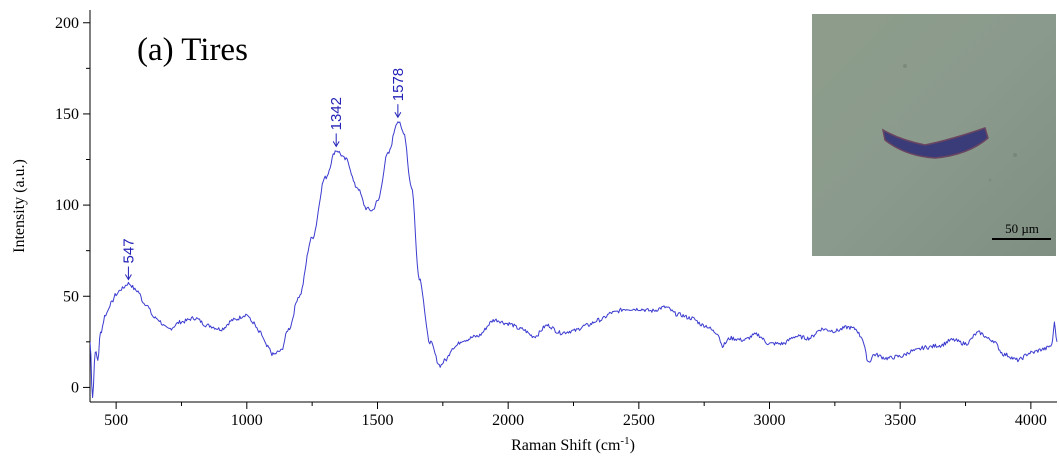 The image size is (1059, 463). I want to click on y-axis-label: Intensity (a.u.), so click(19, 206).